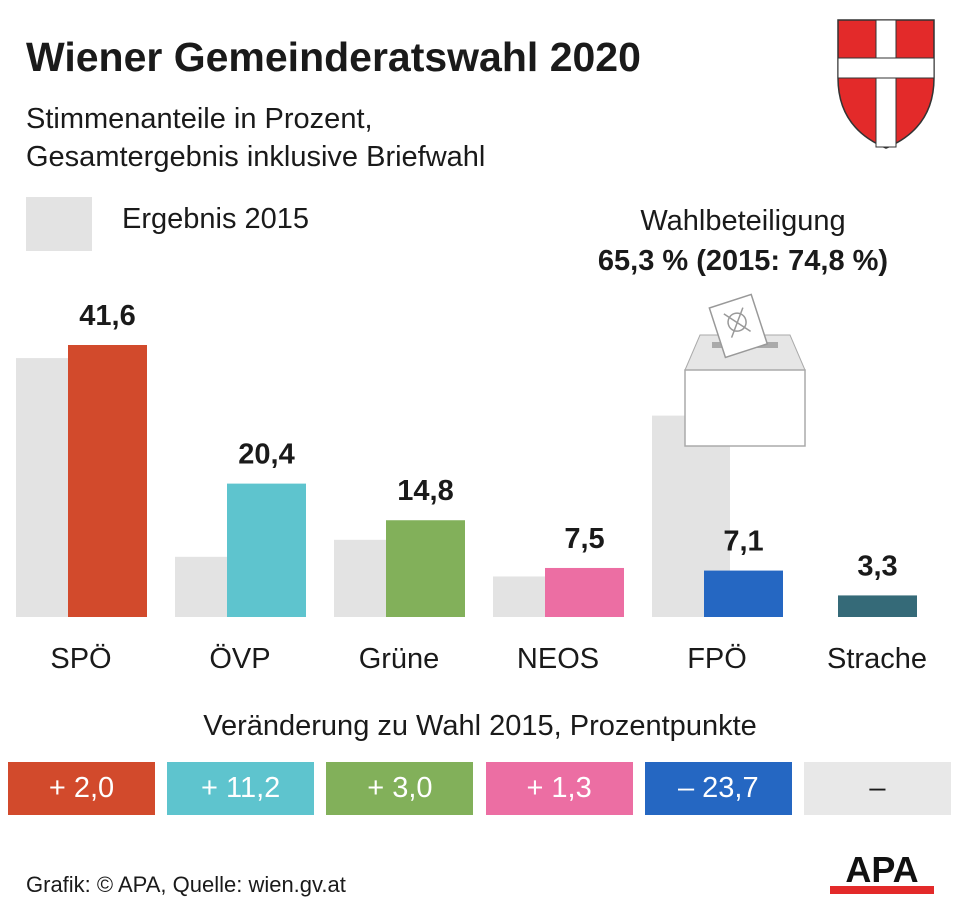 This screenshot has height=917, width=960. I want to click on subtitle-line-1: Stimmenanteile in Prozent,, so click(199, 119).